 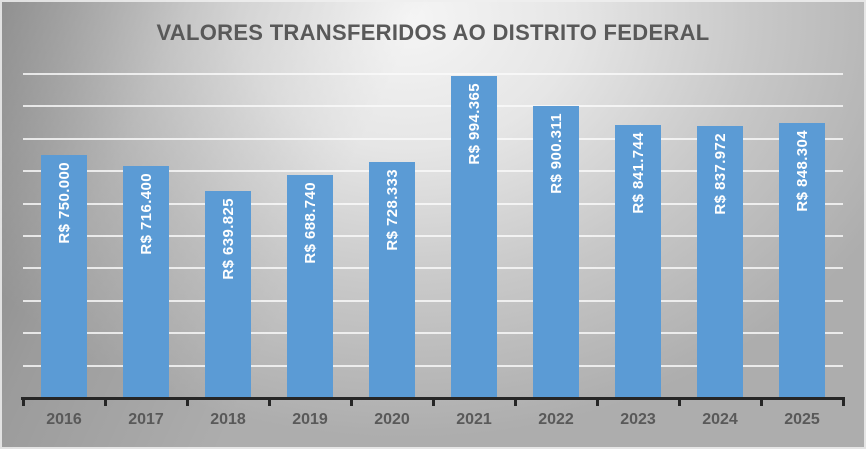 What do you see at coordinates (474, 419) in the screenshot?
I see `x-axis-label-2021: 2021` at bounding box center [474, 419].